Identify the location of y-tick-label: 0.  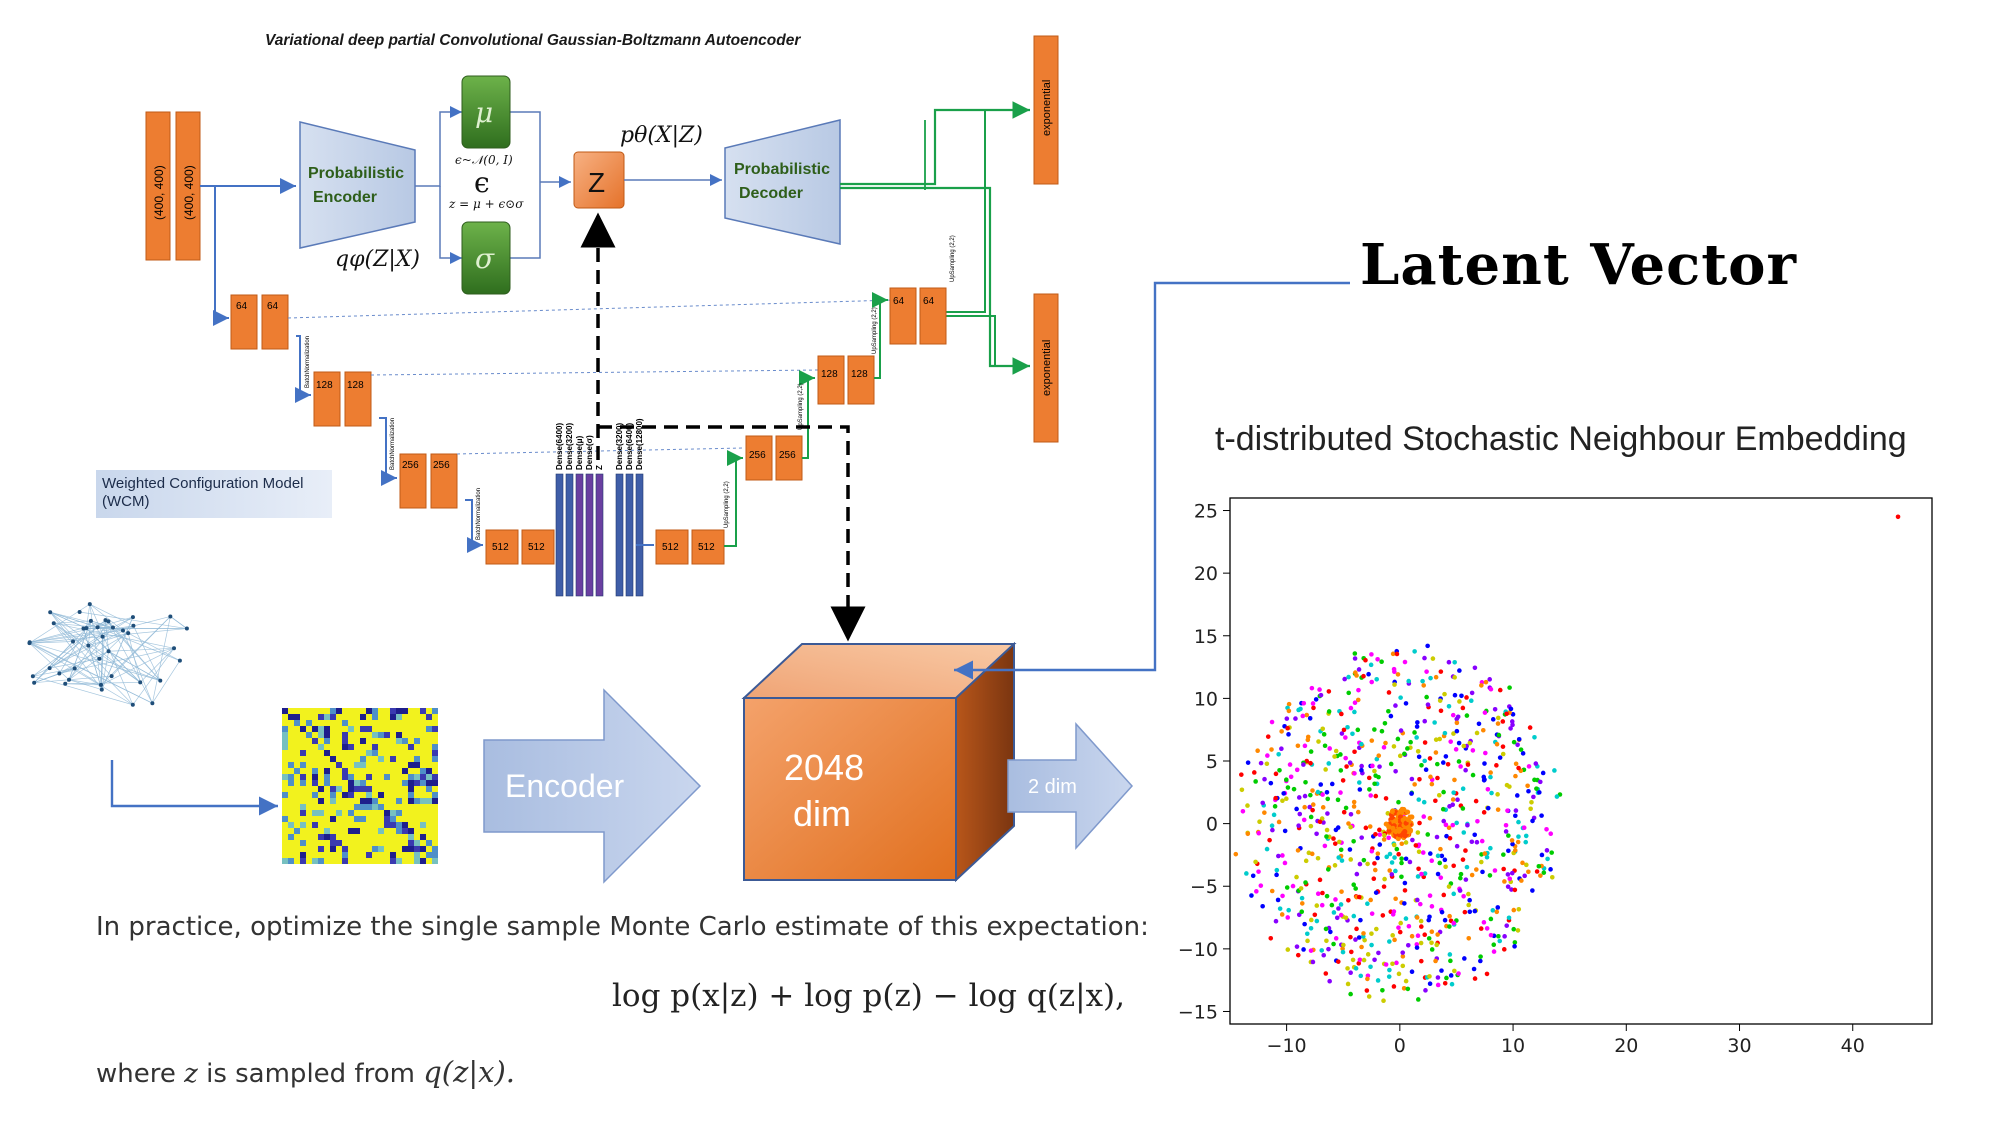
(1212, 825).